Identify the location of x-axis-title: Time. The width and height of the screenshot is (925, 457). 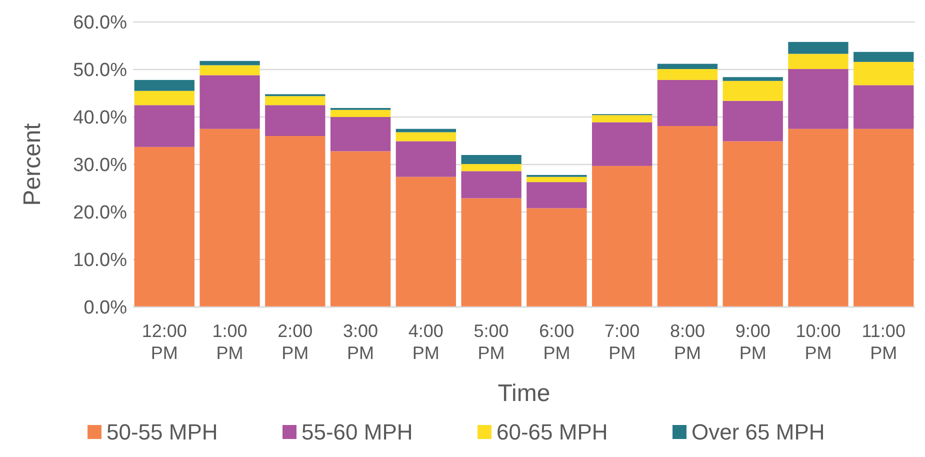
(524, 393).